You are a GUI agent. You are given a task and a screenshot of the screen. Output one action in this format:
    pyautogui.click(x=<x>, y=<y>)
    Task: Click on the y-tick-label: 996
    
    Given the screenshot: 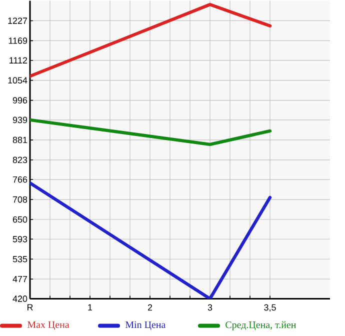 What is the action you would take?
    pyautogui.click(x=20, y=100)
    